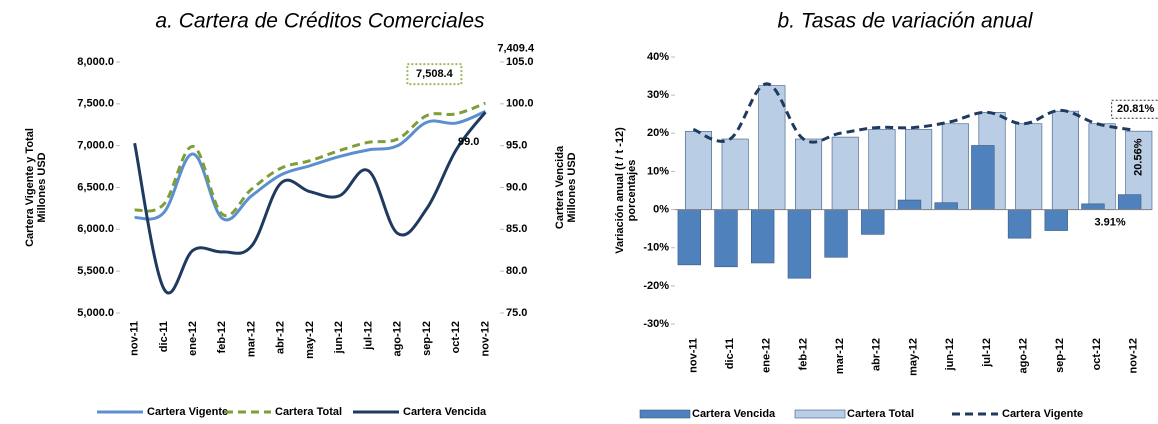  What do you see at coordinates (320, 21) in the screenshot?
I see `chart-title: a. Cartera de Créditos Comerciales` at bounding box center [320, 21].